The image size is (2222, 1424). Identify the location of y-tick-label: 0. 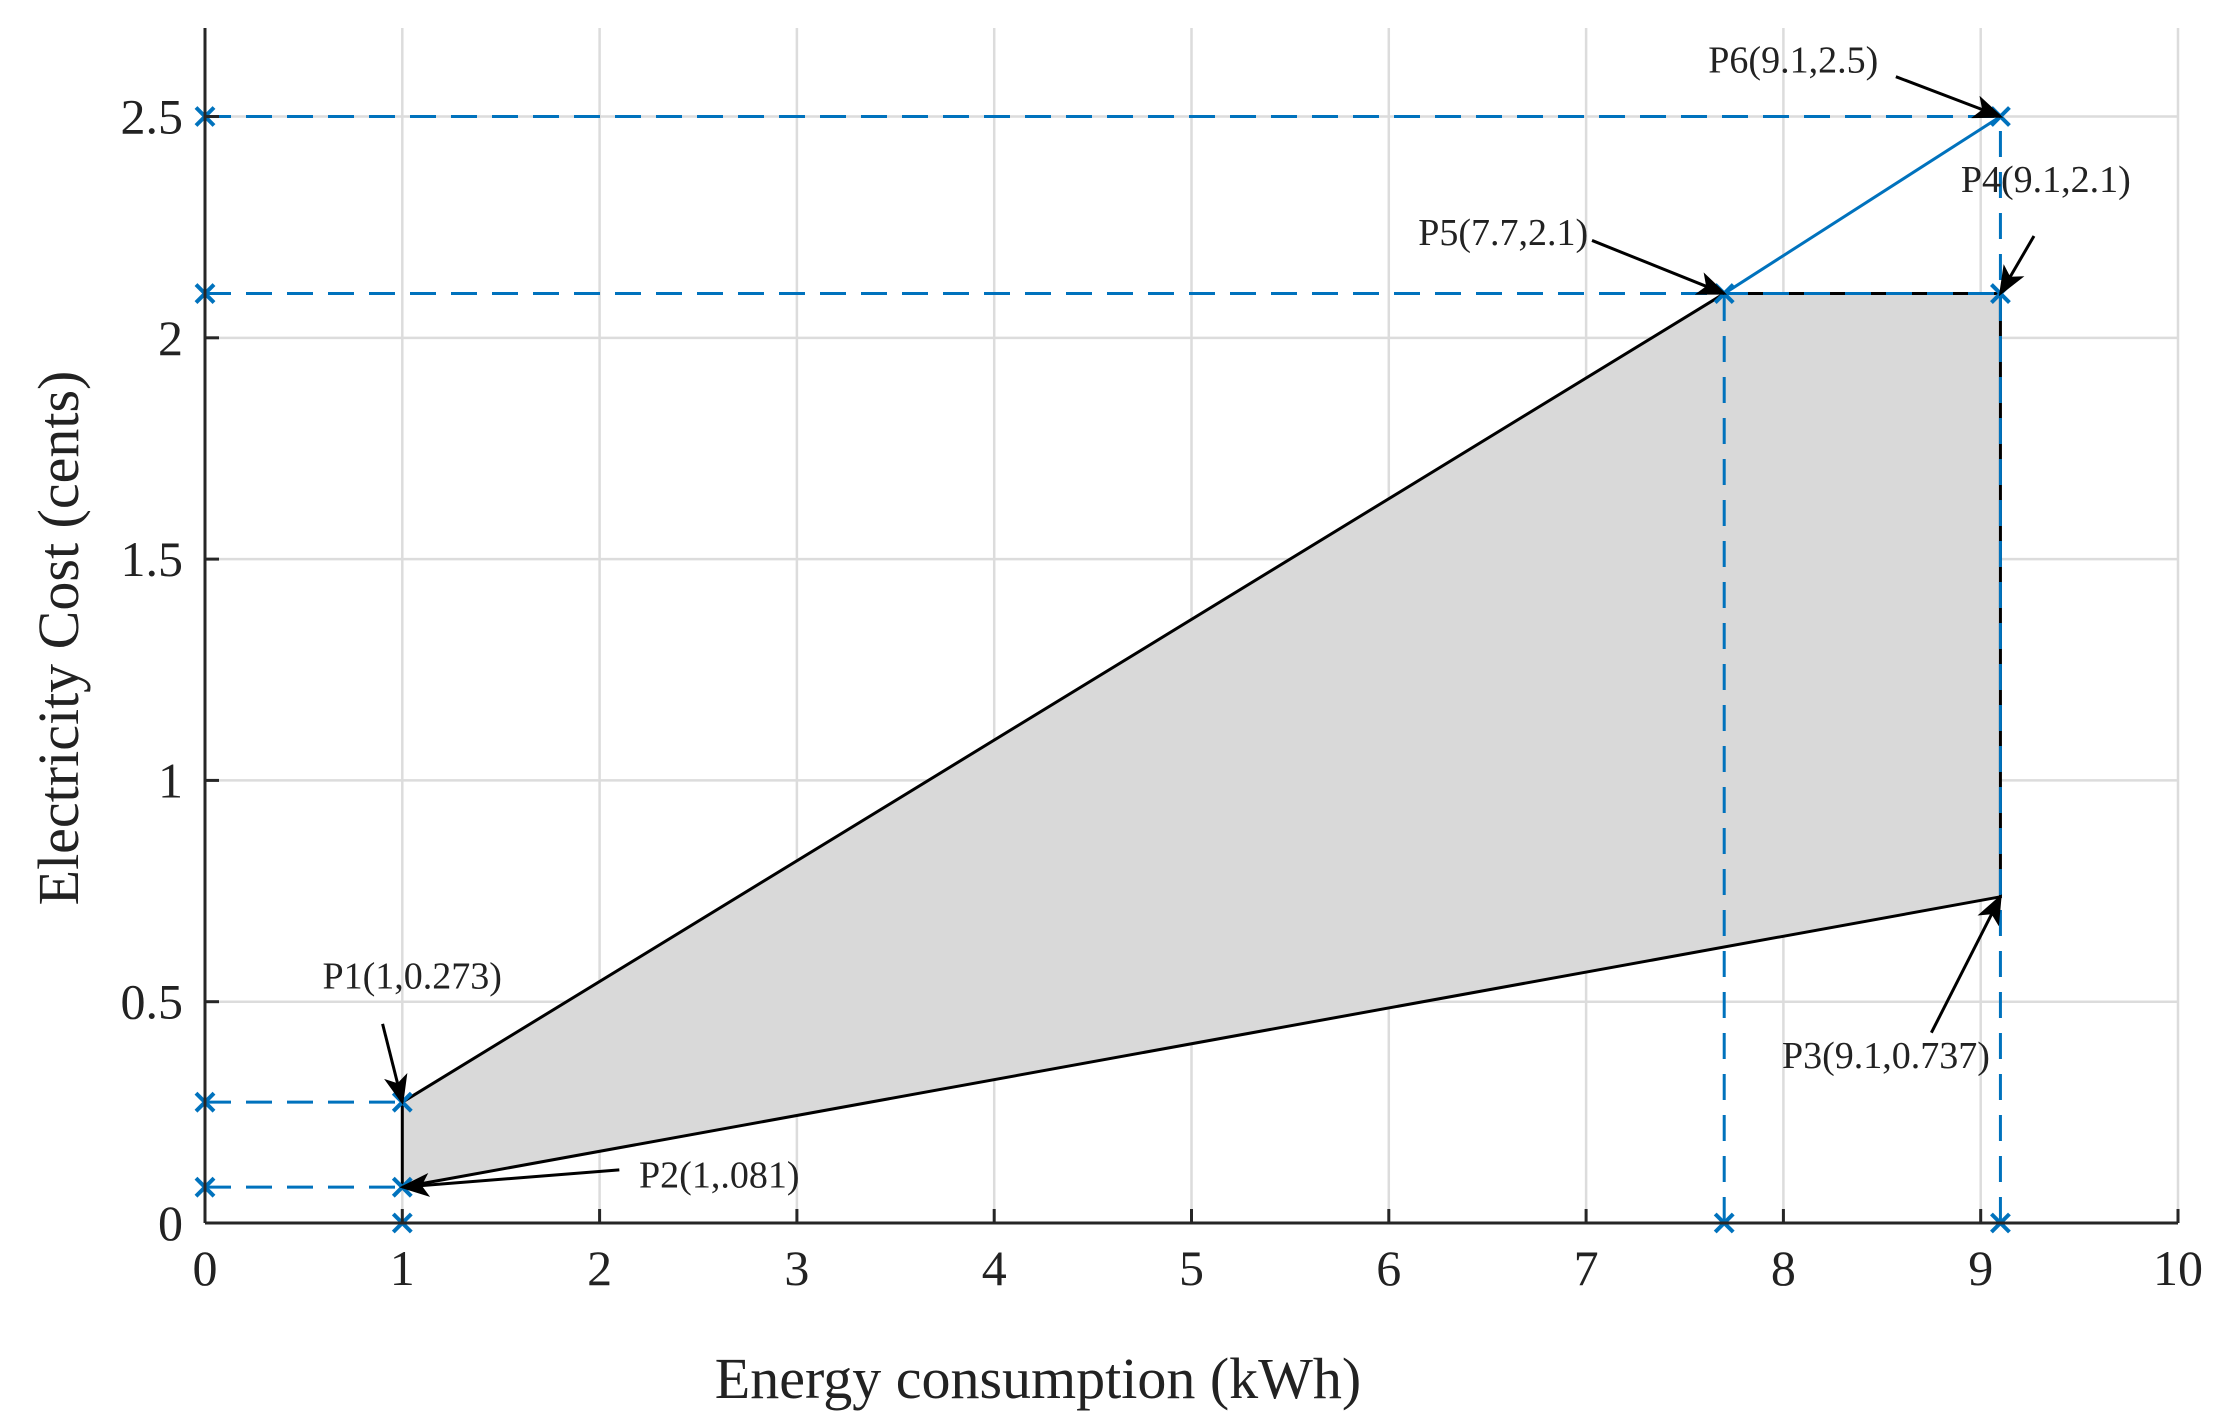
(170, 1223).